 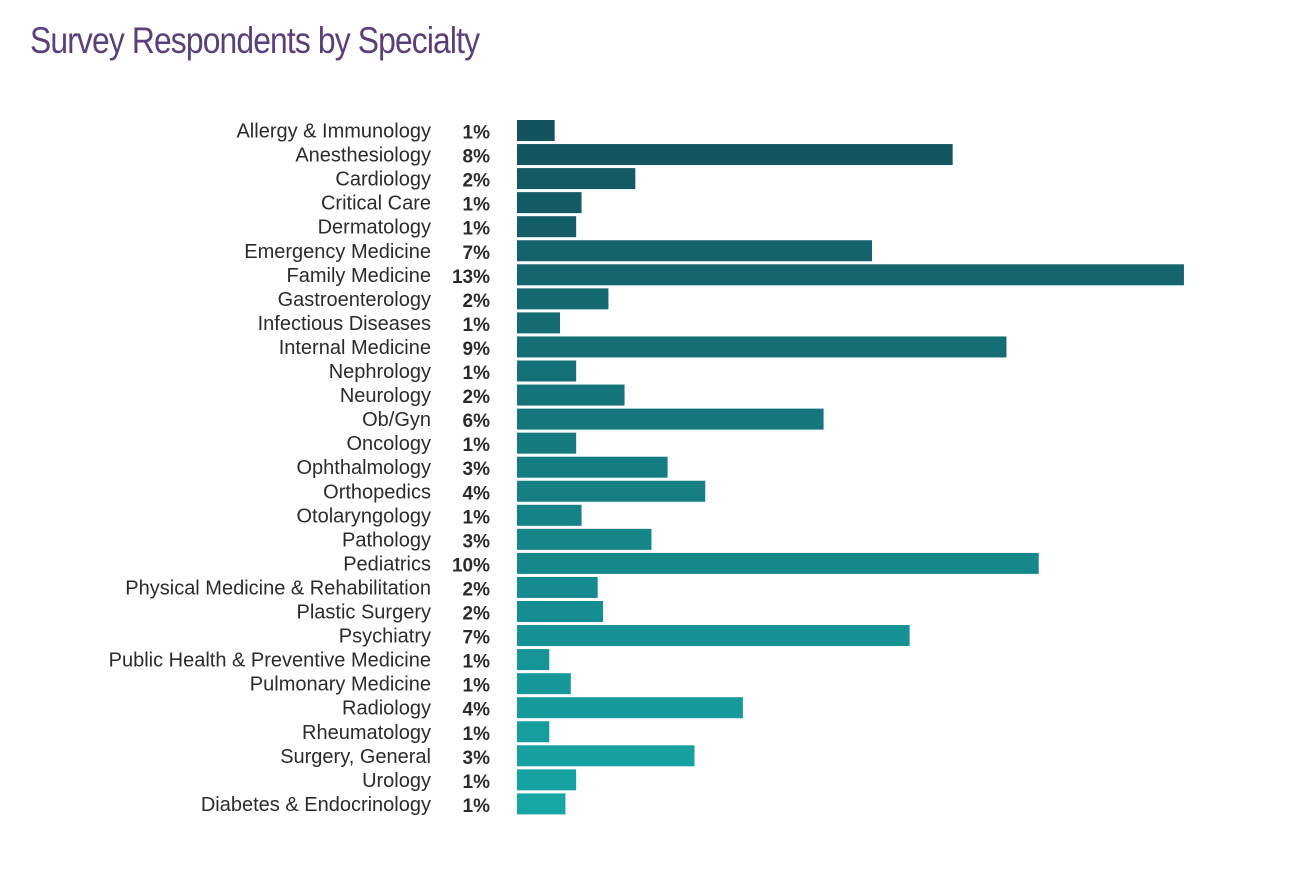 I want to click on category-label-pediatrics: Pediatrics, so click(x=387, y=564).